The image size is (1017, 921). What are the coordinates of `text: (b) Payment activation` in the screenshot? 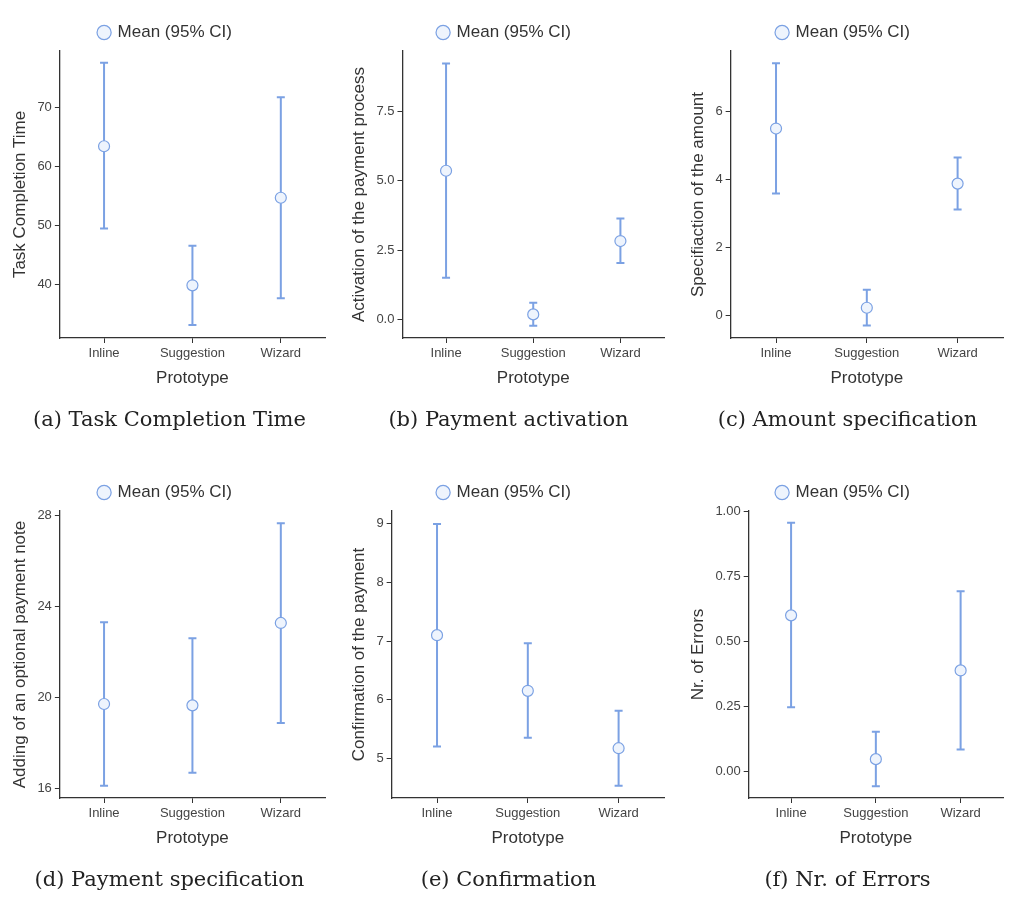 It's located at (508, 419).